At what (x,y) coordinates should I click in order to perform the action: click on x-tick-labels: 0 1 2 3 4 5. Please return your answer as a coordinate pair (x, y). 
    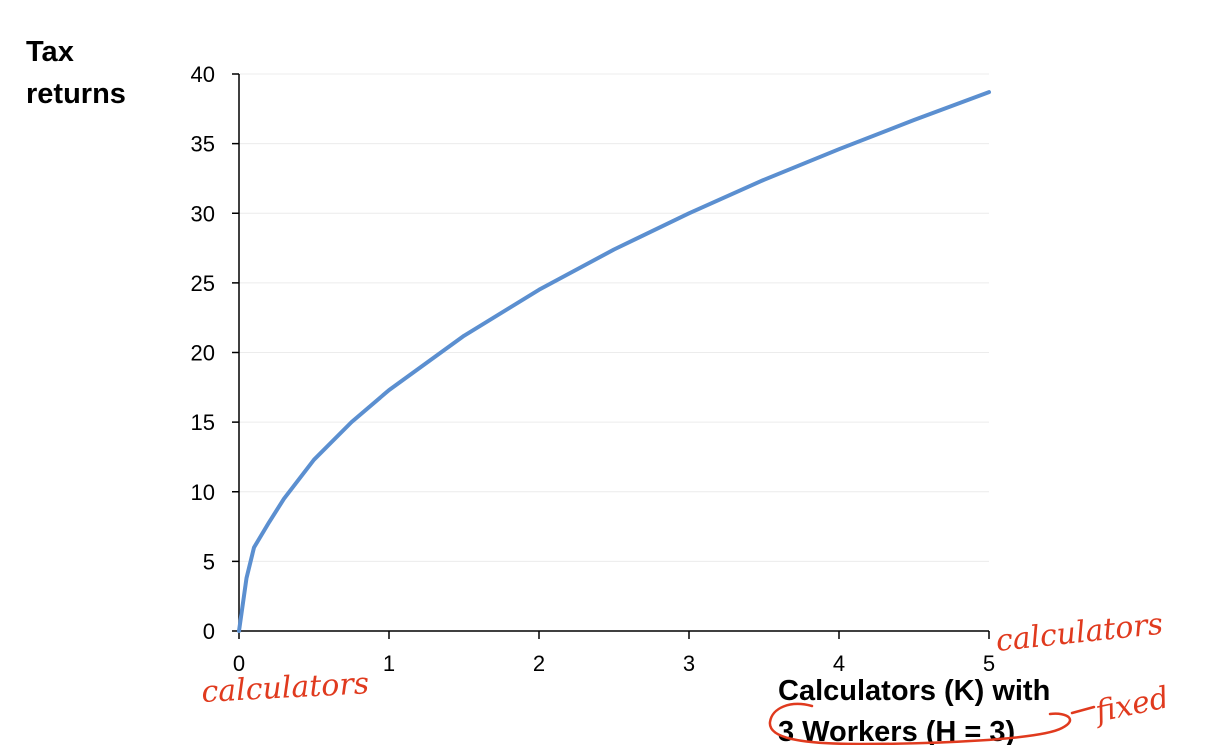
    Looking at the image, I should click on (614, 653).